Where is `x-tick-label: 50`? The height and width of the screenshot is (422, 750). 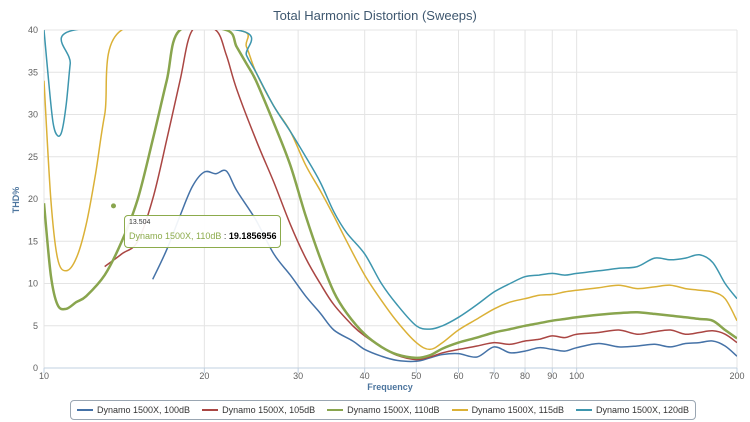 x-tick-label: 50 is located at coordinates (416, 376).